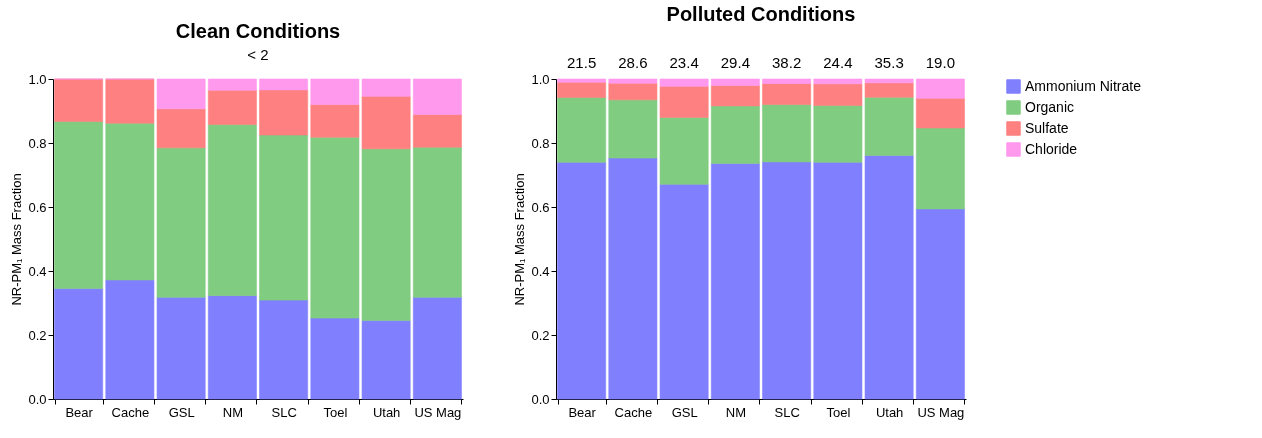 This screenshot has width=1262, height=438. What do you see at coordinates (258, 31) in the screenshot?
I see `chart-title: Clean Conditions` at bounding box center [258, 31].